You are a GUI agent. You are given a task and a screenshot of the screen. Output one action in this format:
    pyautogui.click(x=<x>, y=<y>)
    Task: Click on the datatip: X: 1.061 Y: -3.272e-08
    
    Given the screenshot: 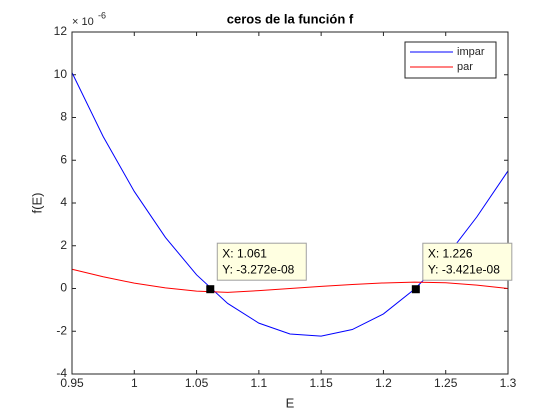 What is the action you would take?
    pyautogui.click(x=256, y=268)
    